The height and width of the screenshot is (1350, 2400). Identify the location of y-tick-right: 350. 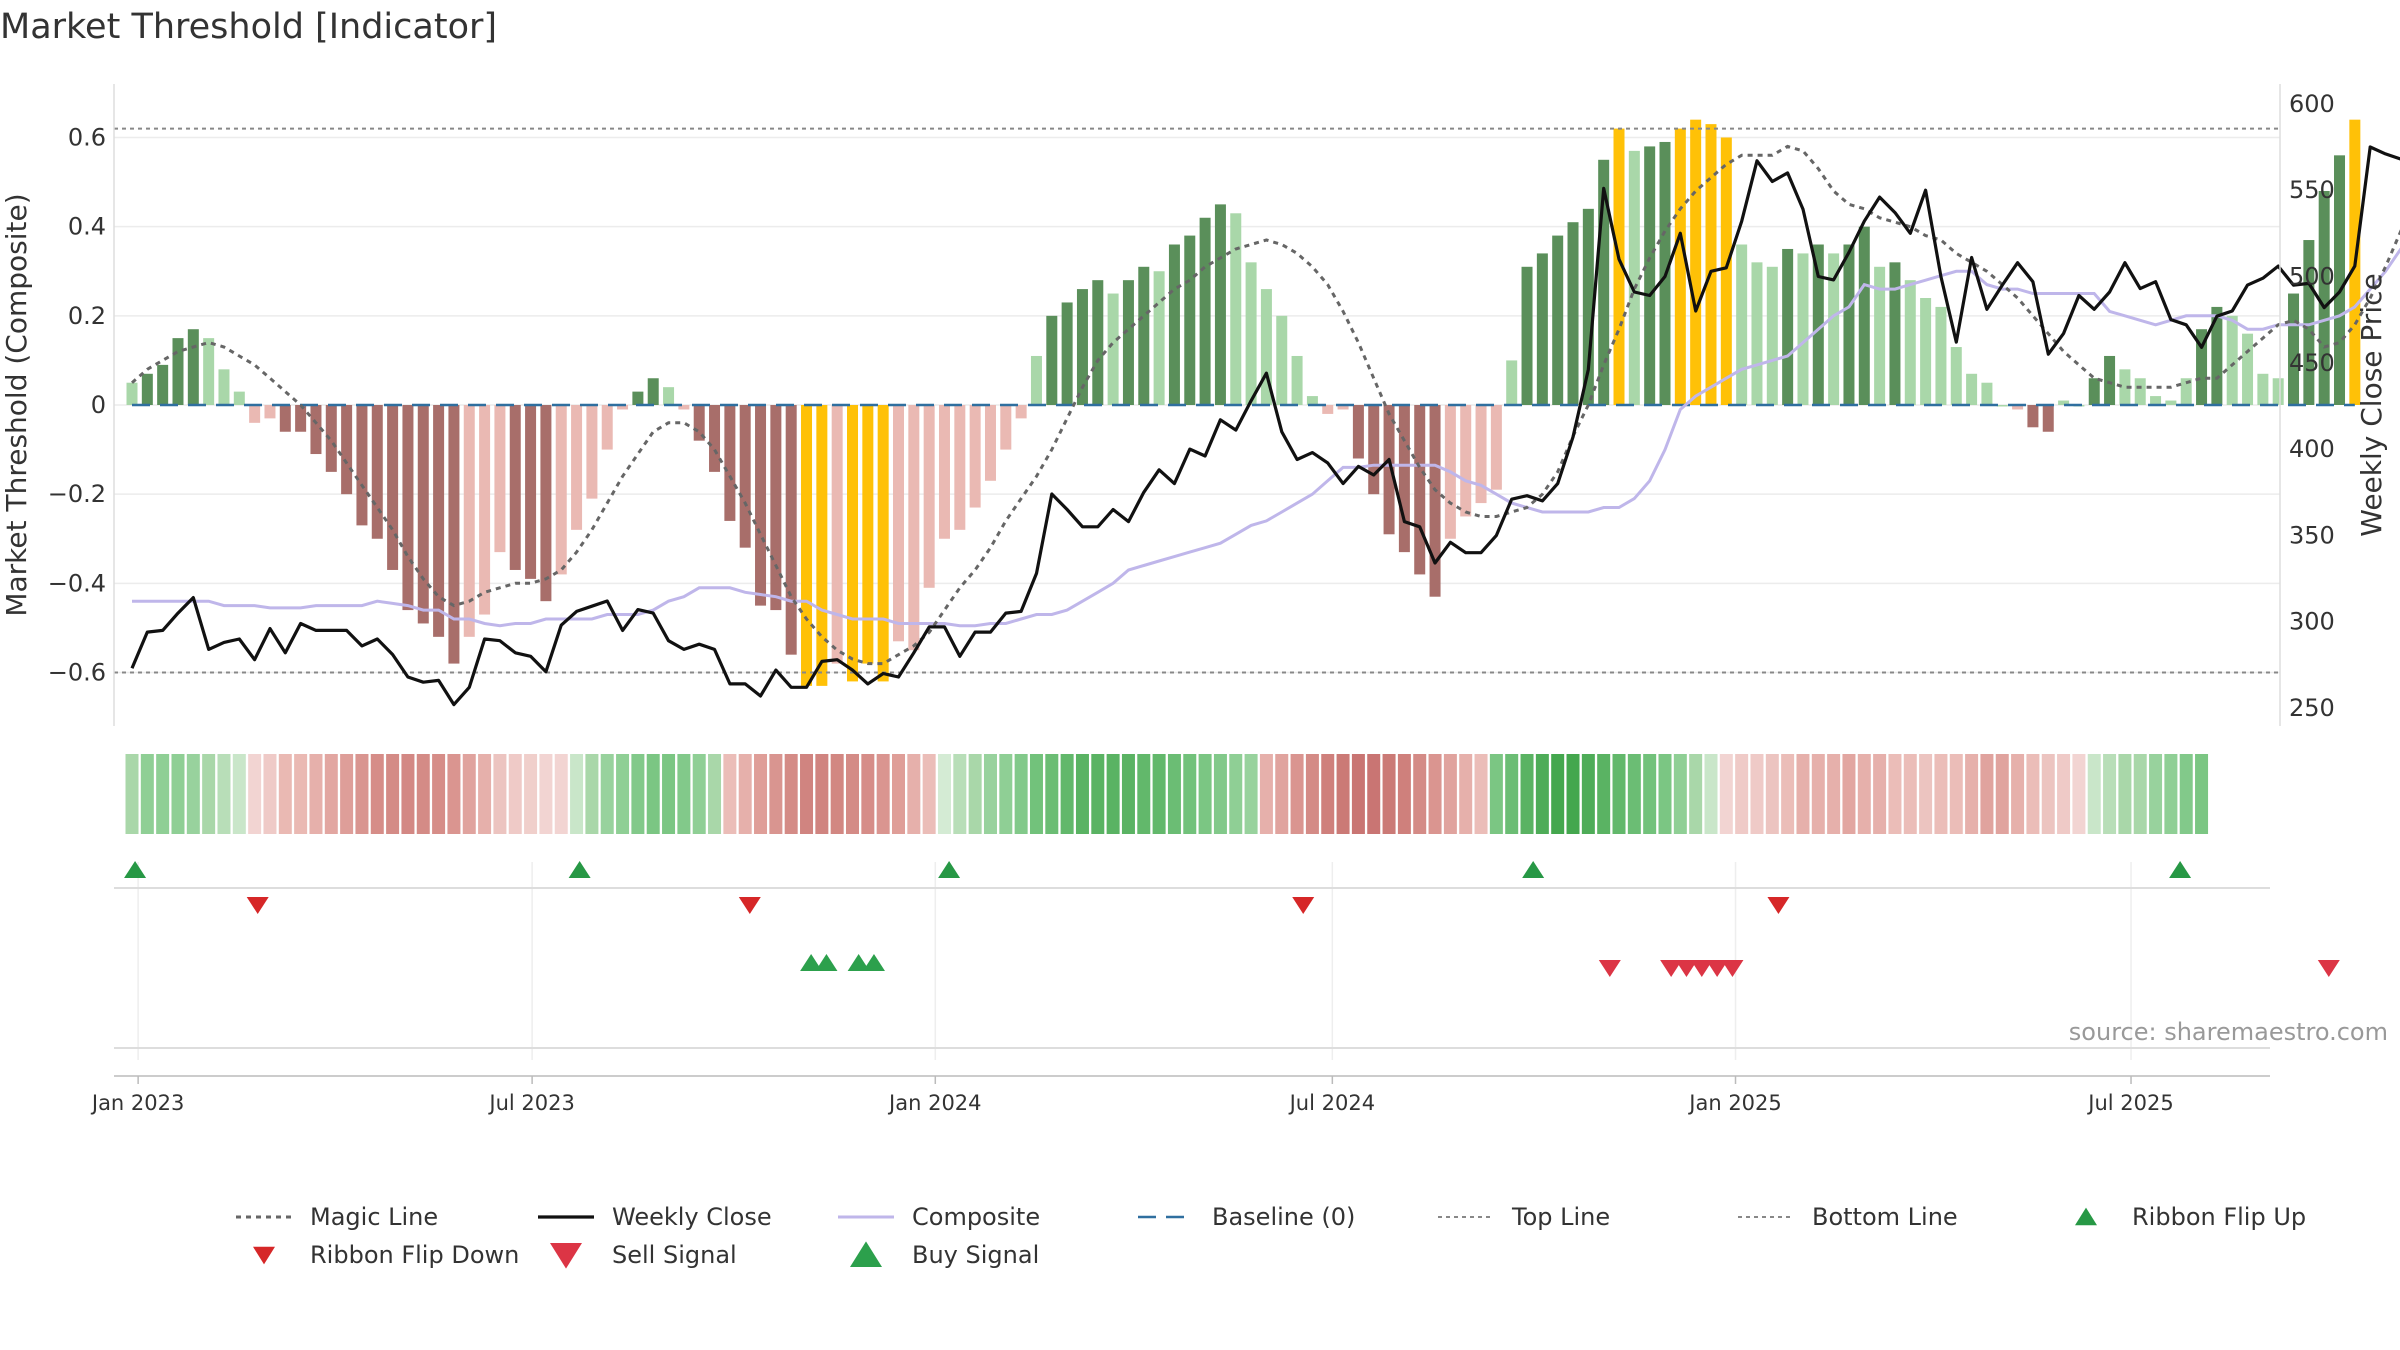
(2312, 535).